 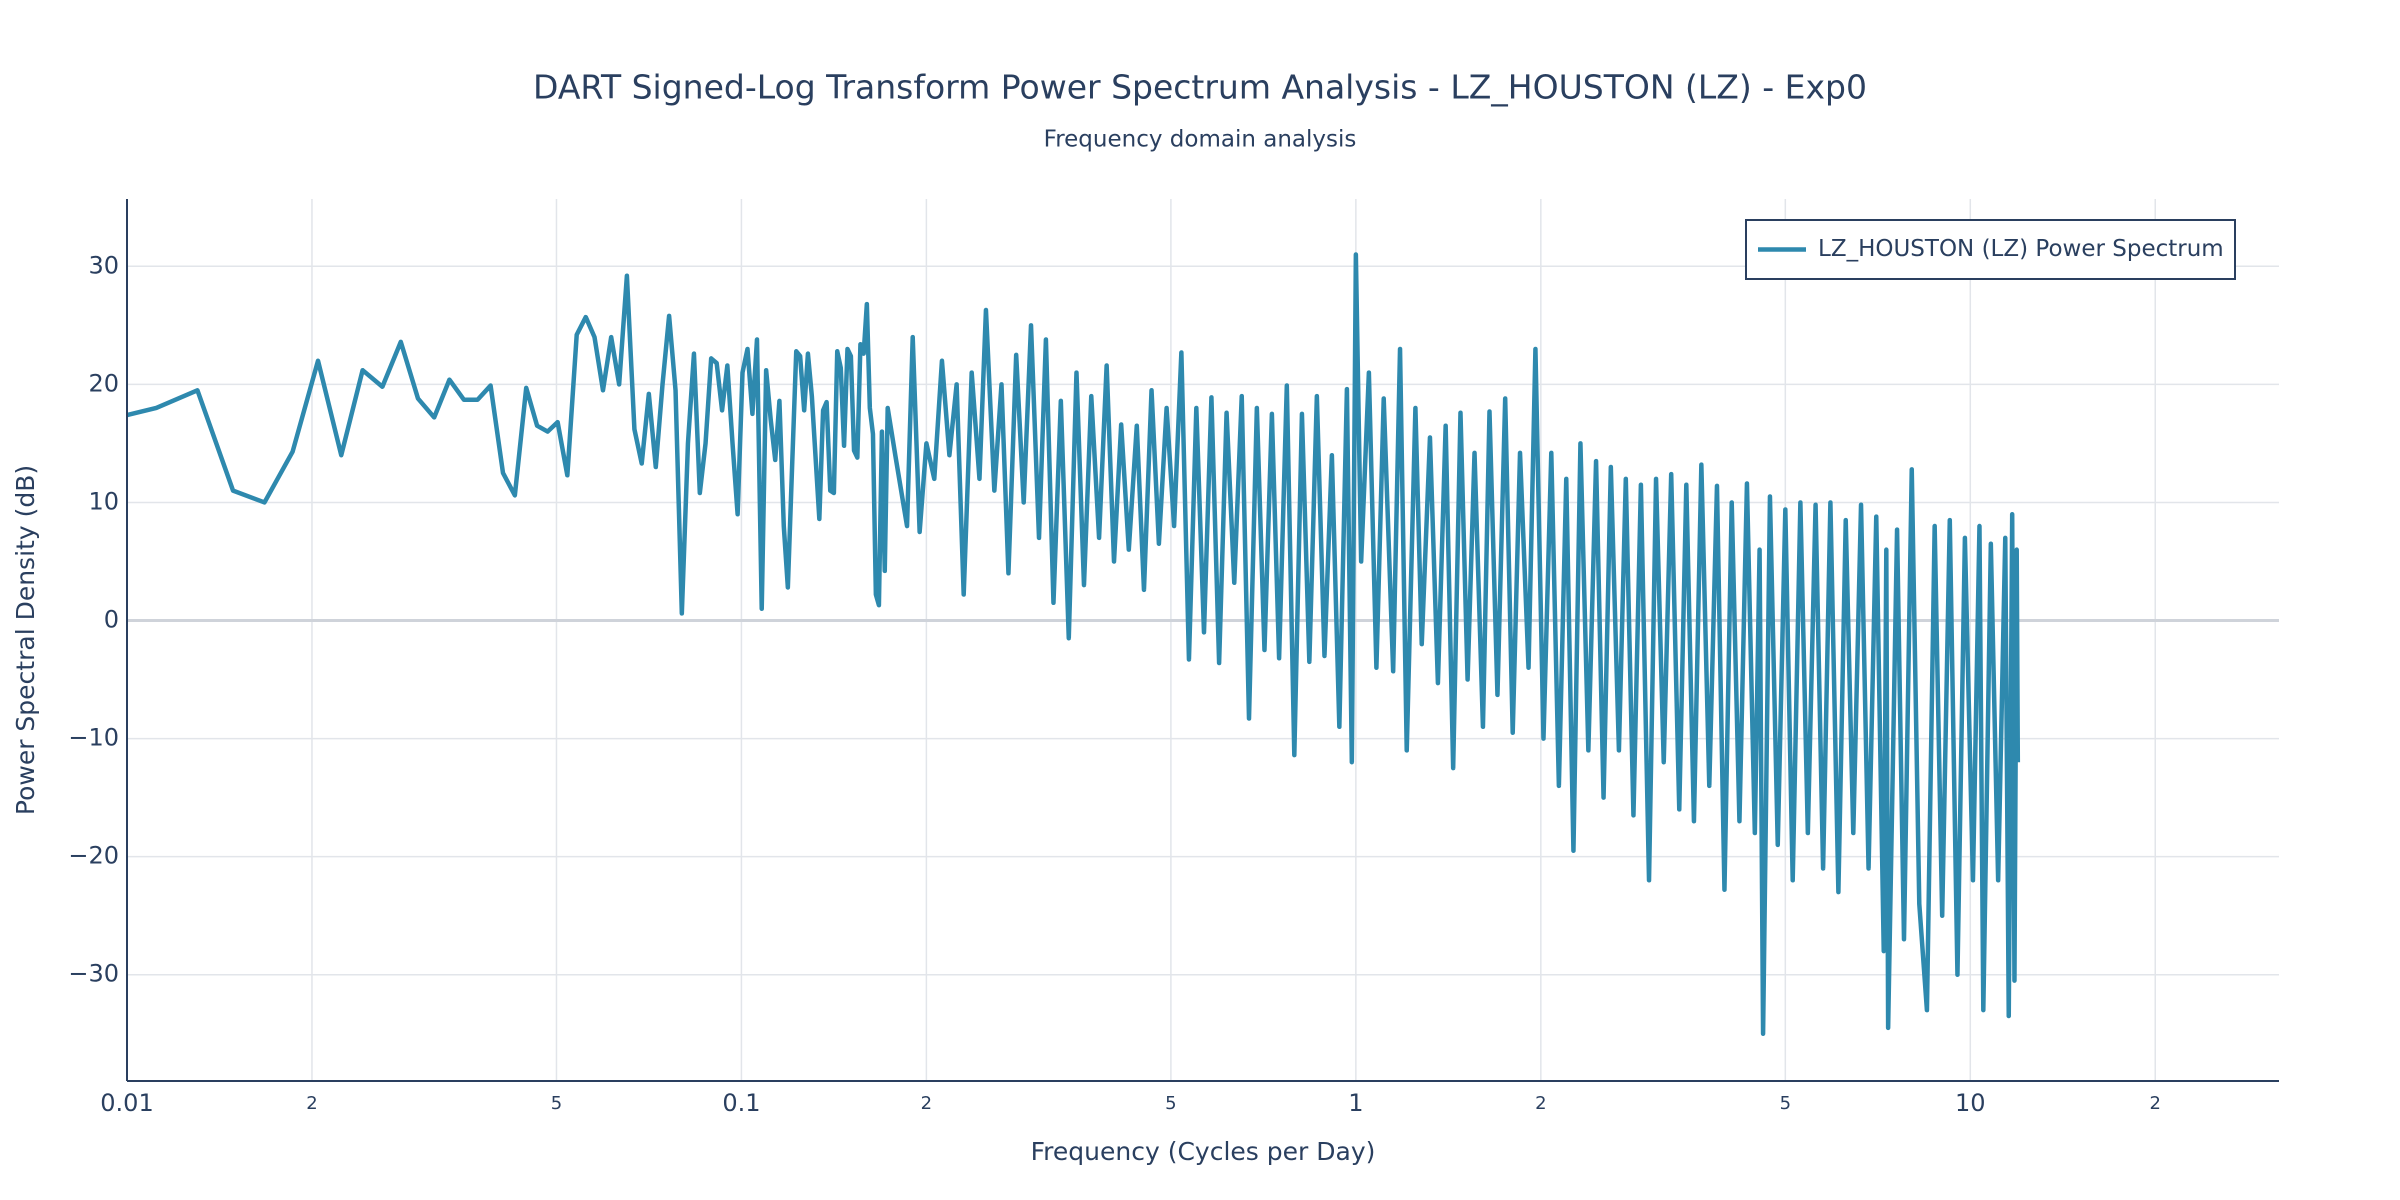 What do you see at coordinates (1203, 1151) in the screenshot?
I see `x-axis-title: Frequency (Cycles per Day)` at bounding box center [1203, 1151].